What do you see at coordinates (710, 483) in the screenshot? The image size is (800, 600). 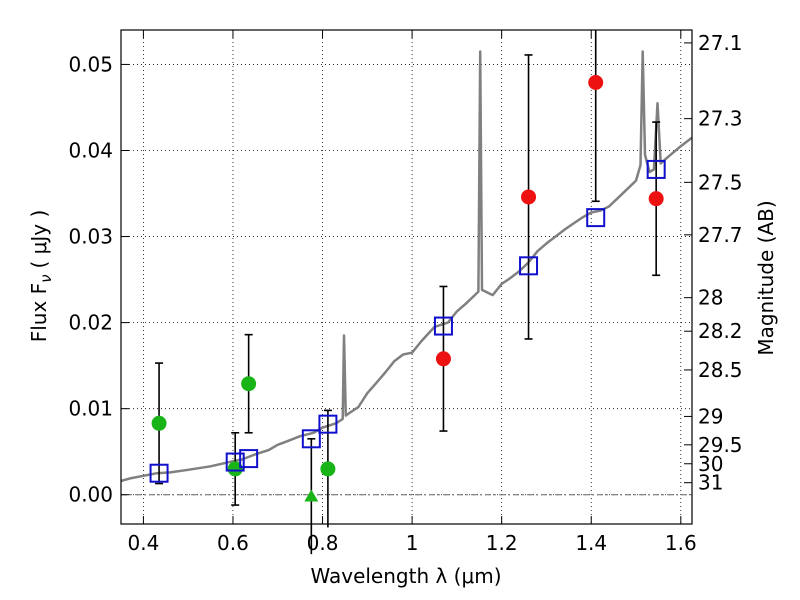 I see `y2-tick-label: 31` at bounding box center [710, 483].